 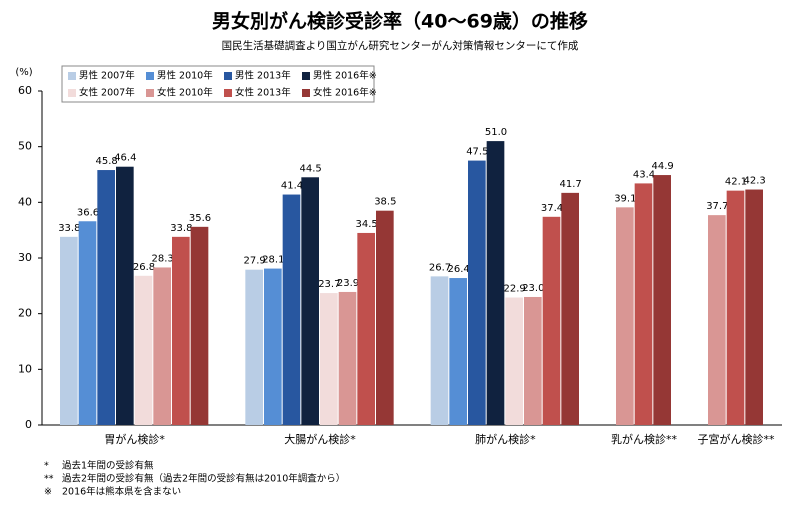 What do you see at coordinates (263, 76) in the screenshot?
I see `legend-label: 男性 2013年` at bounding box center [263, 76].